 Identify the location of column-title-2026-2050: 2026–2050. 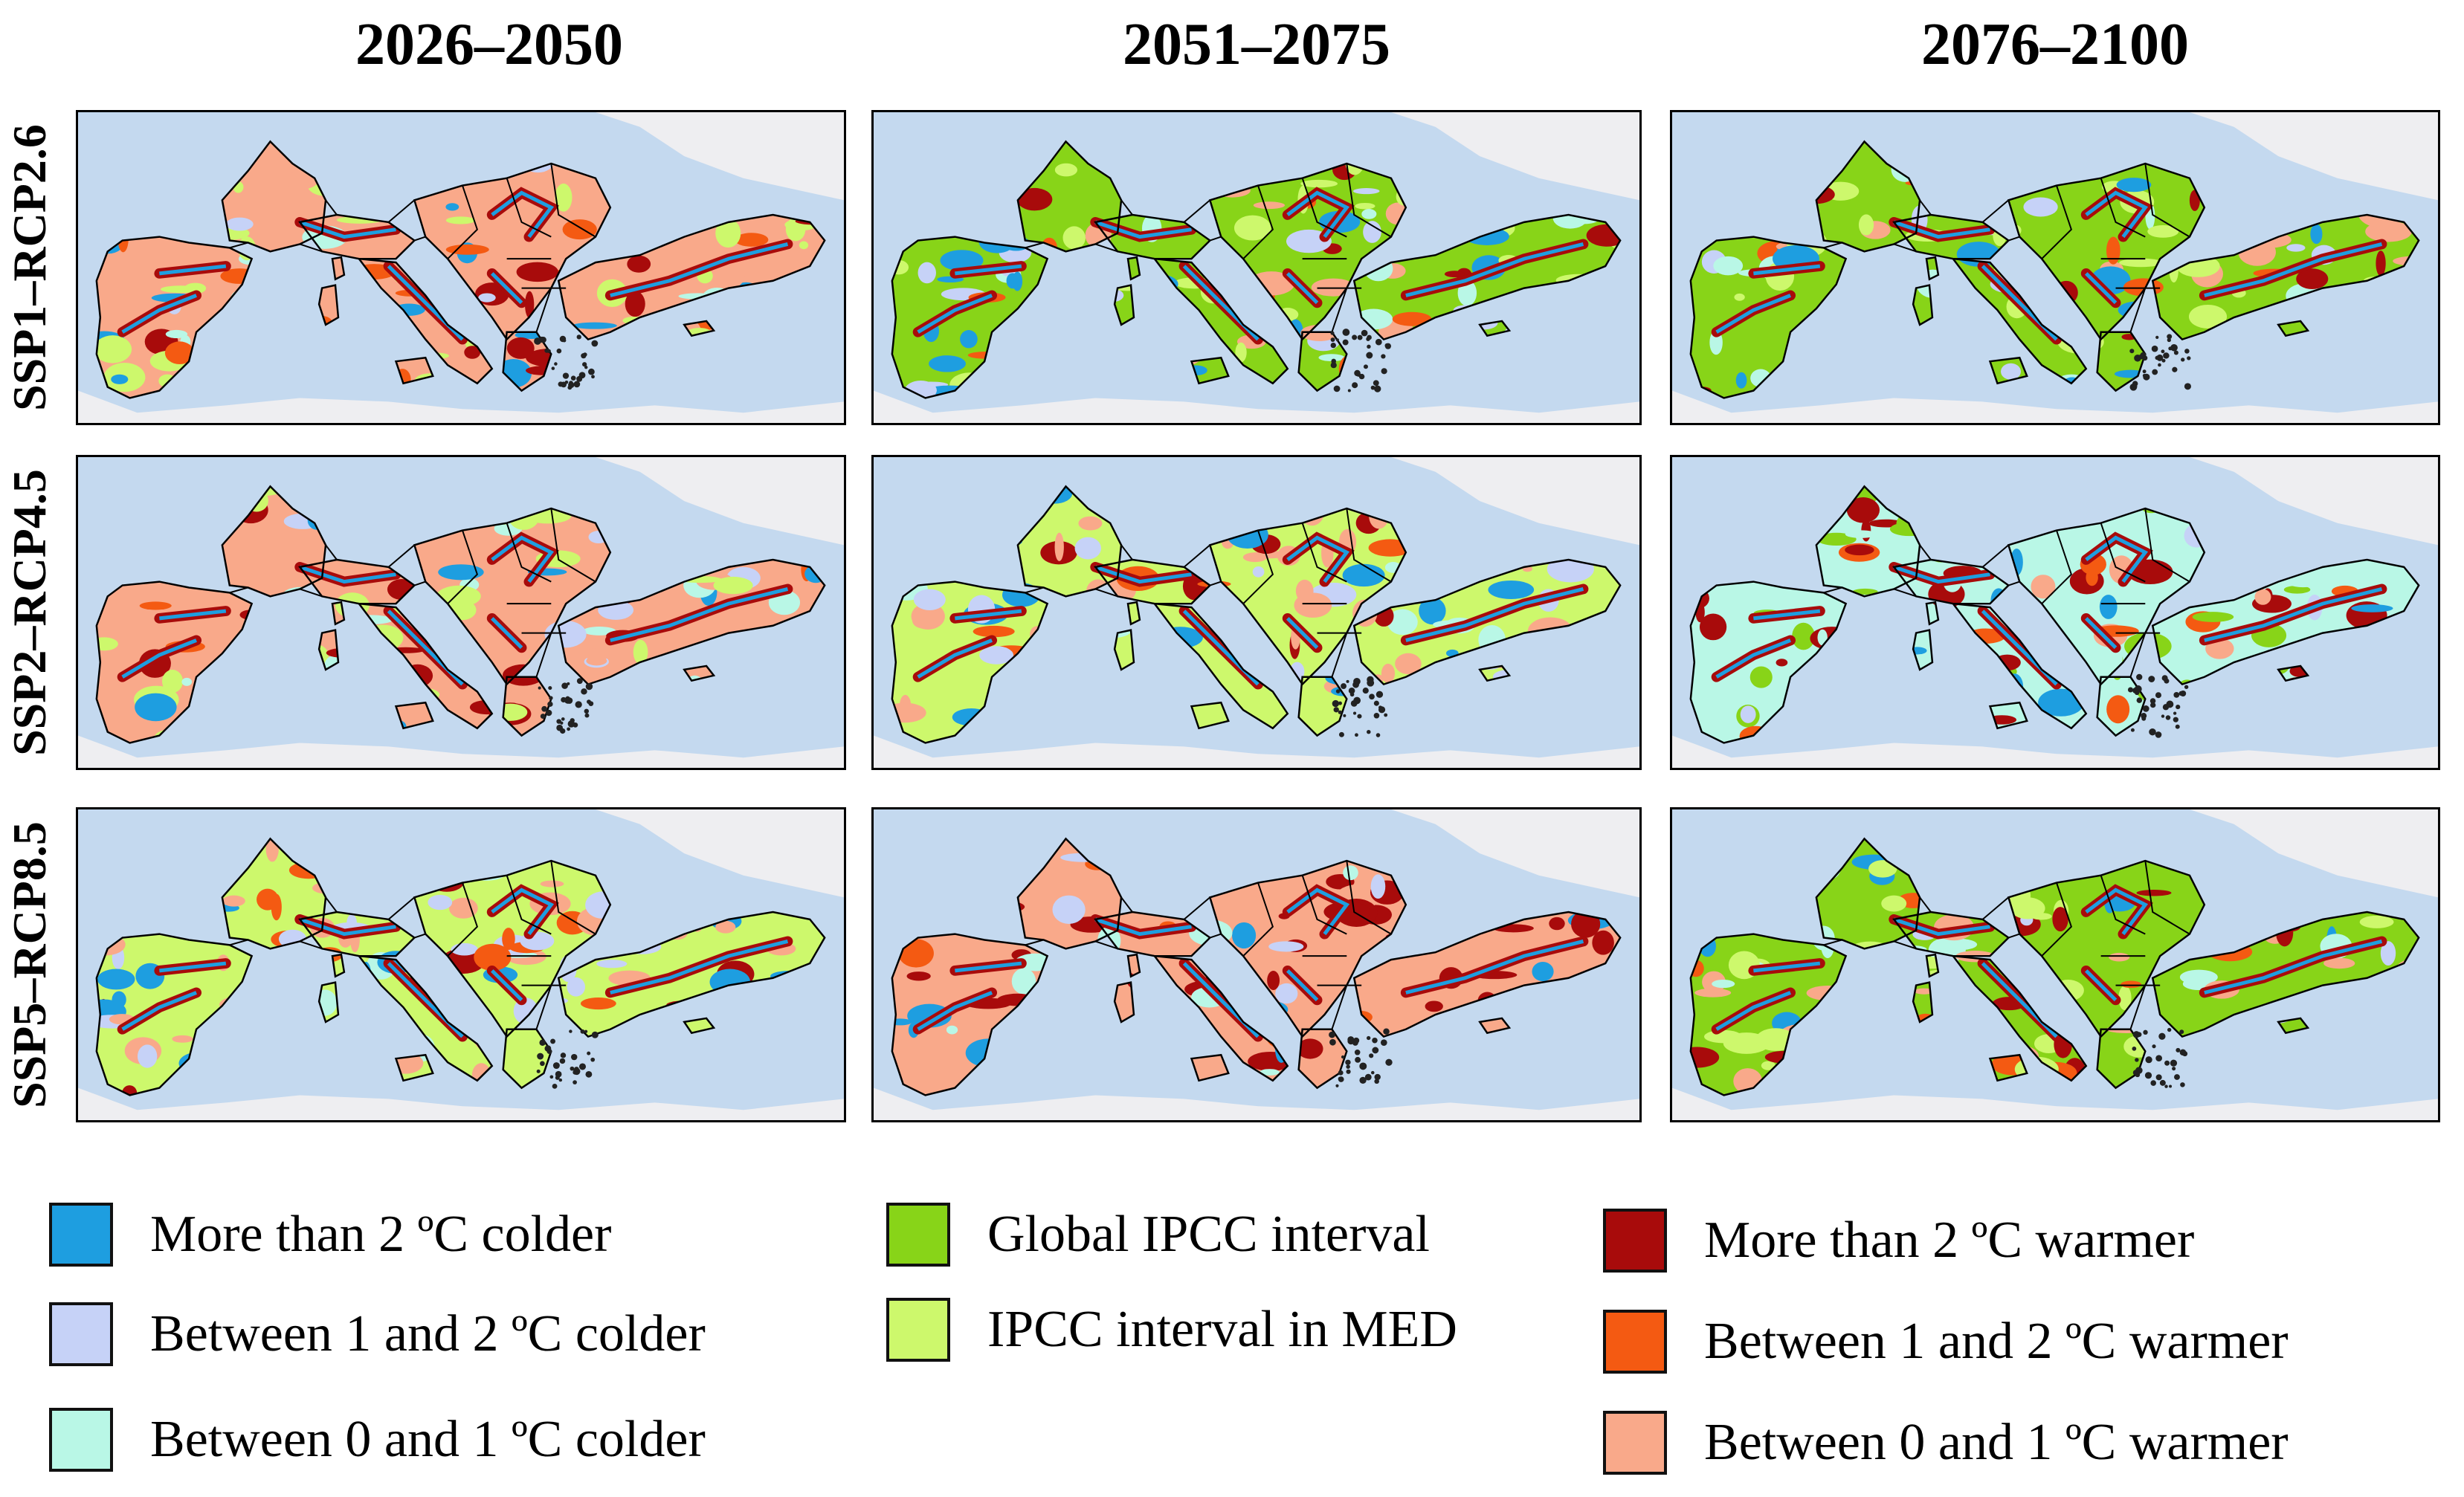
(489, 44).